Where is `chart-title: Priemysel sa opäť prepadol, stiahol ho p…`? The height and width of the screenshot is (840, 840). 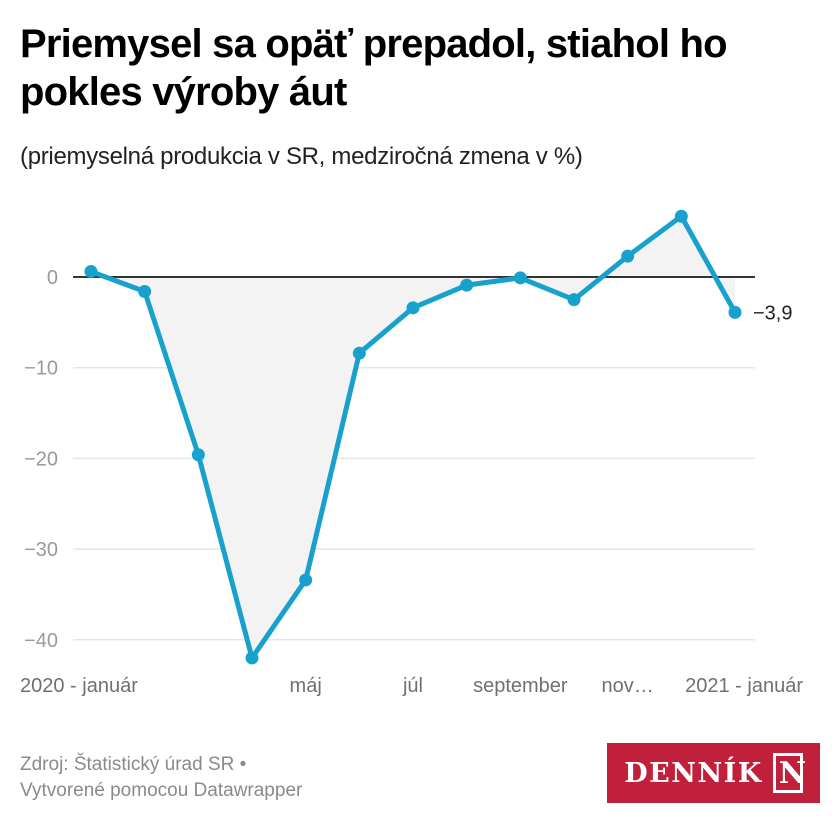
chart-title: Priemysel sa opäť prepadol, stiahol ho p… is located at coordinates (374, 68).